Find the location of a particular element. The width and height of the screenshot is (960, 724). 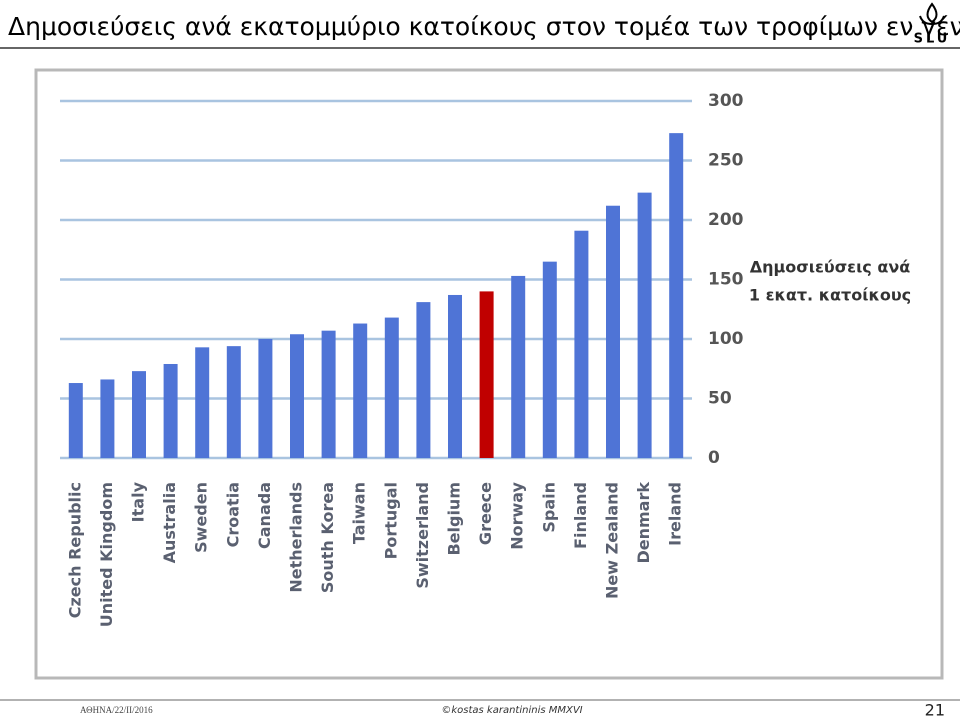

y-tick-label: 200 is located at coordinates (726, 220).